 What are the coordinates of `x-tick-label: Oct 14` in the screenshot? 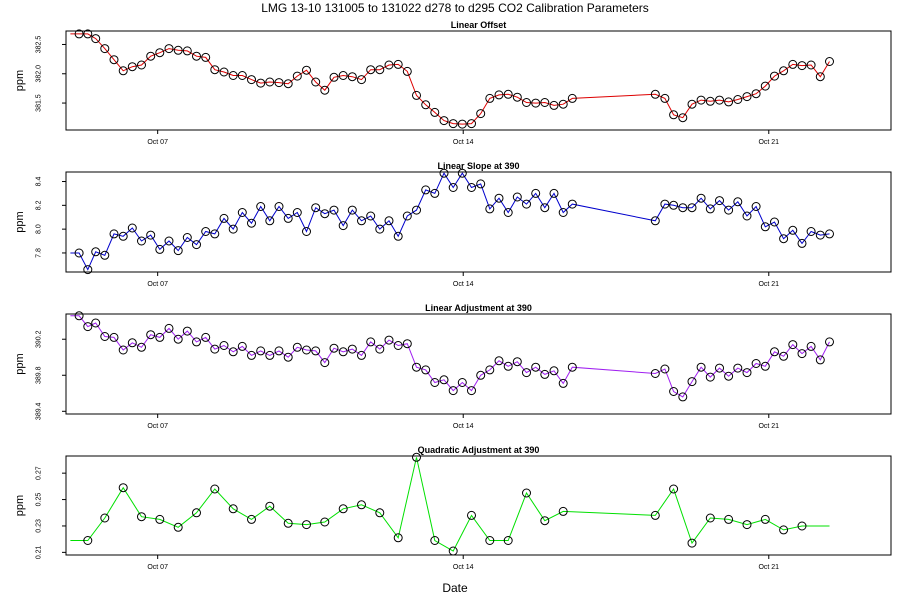 It's located at (463, 426).